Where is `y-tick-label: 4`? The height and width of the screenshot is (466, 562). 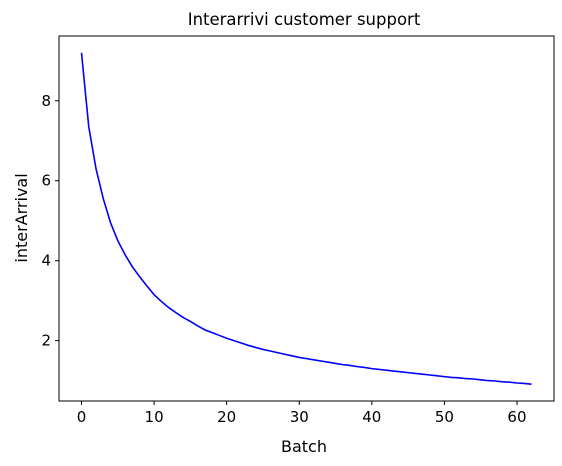
y-tick-label: 4 is located at coordinates (46, 261).